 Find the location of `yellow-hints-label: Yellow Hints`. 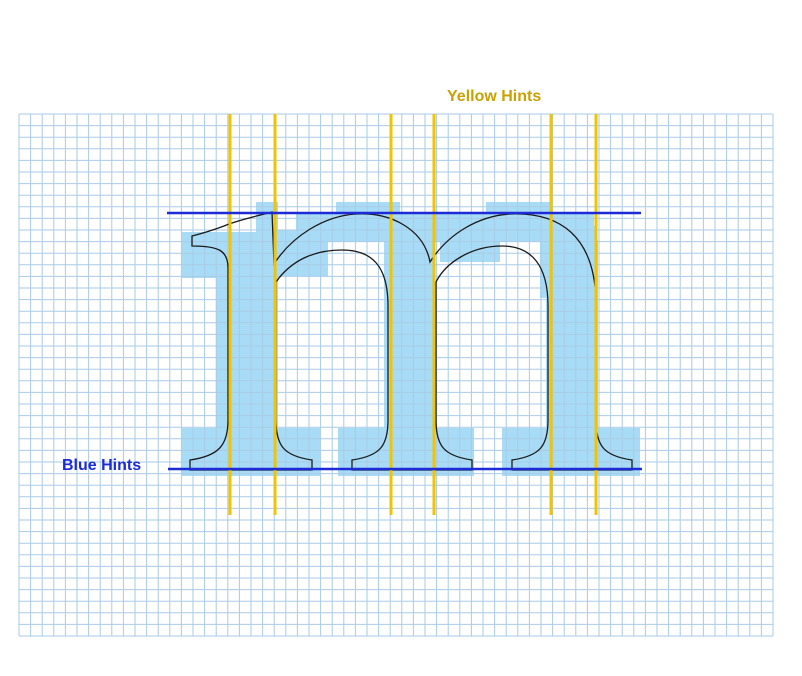

yellow-hints-label: Yellow Hints is located at coordinates (494, 96).